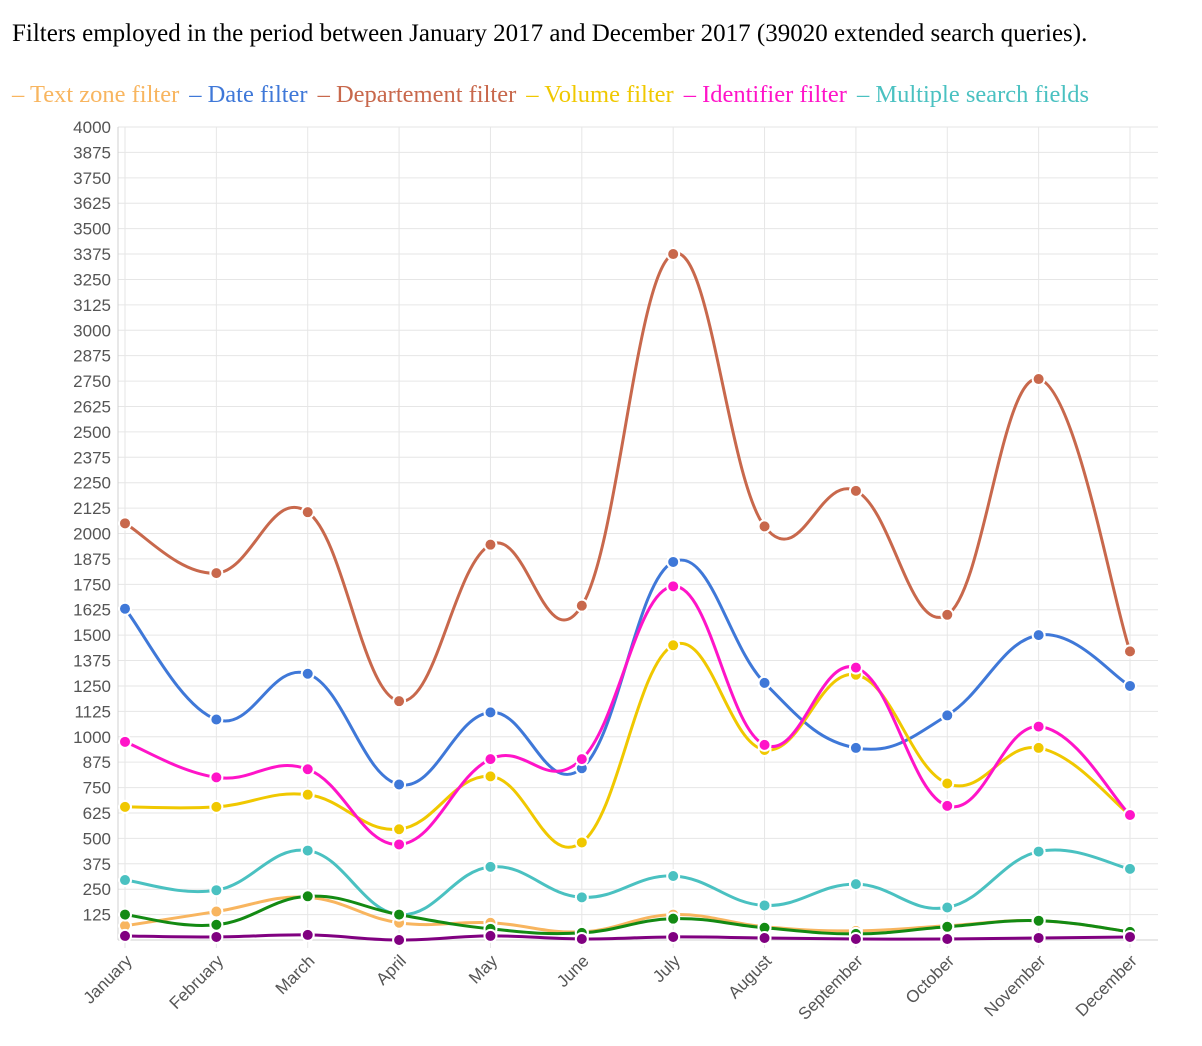 The height and width of the screenshot is (1046, 1202). What do you see at coordinates (92, 686) in the screenshot?
I see `y-tick-label: 1250` at bounding box center [92, 686].